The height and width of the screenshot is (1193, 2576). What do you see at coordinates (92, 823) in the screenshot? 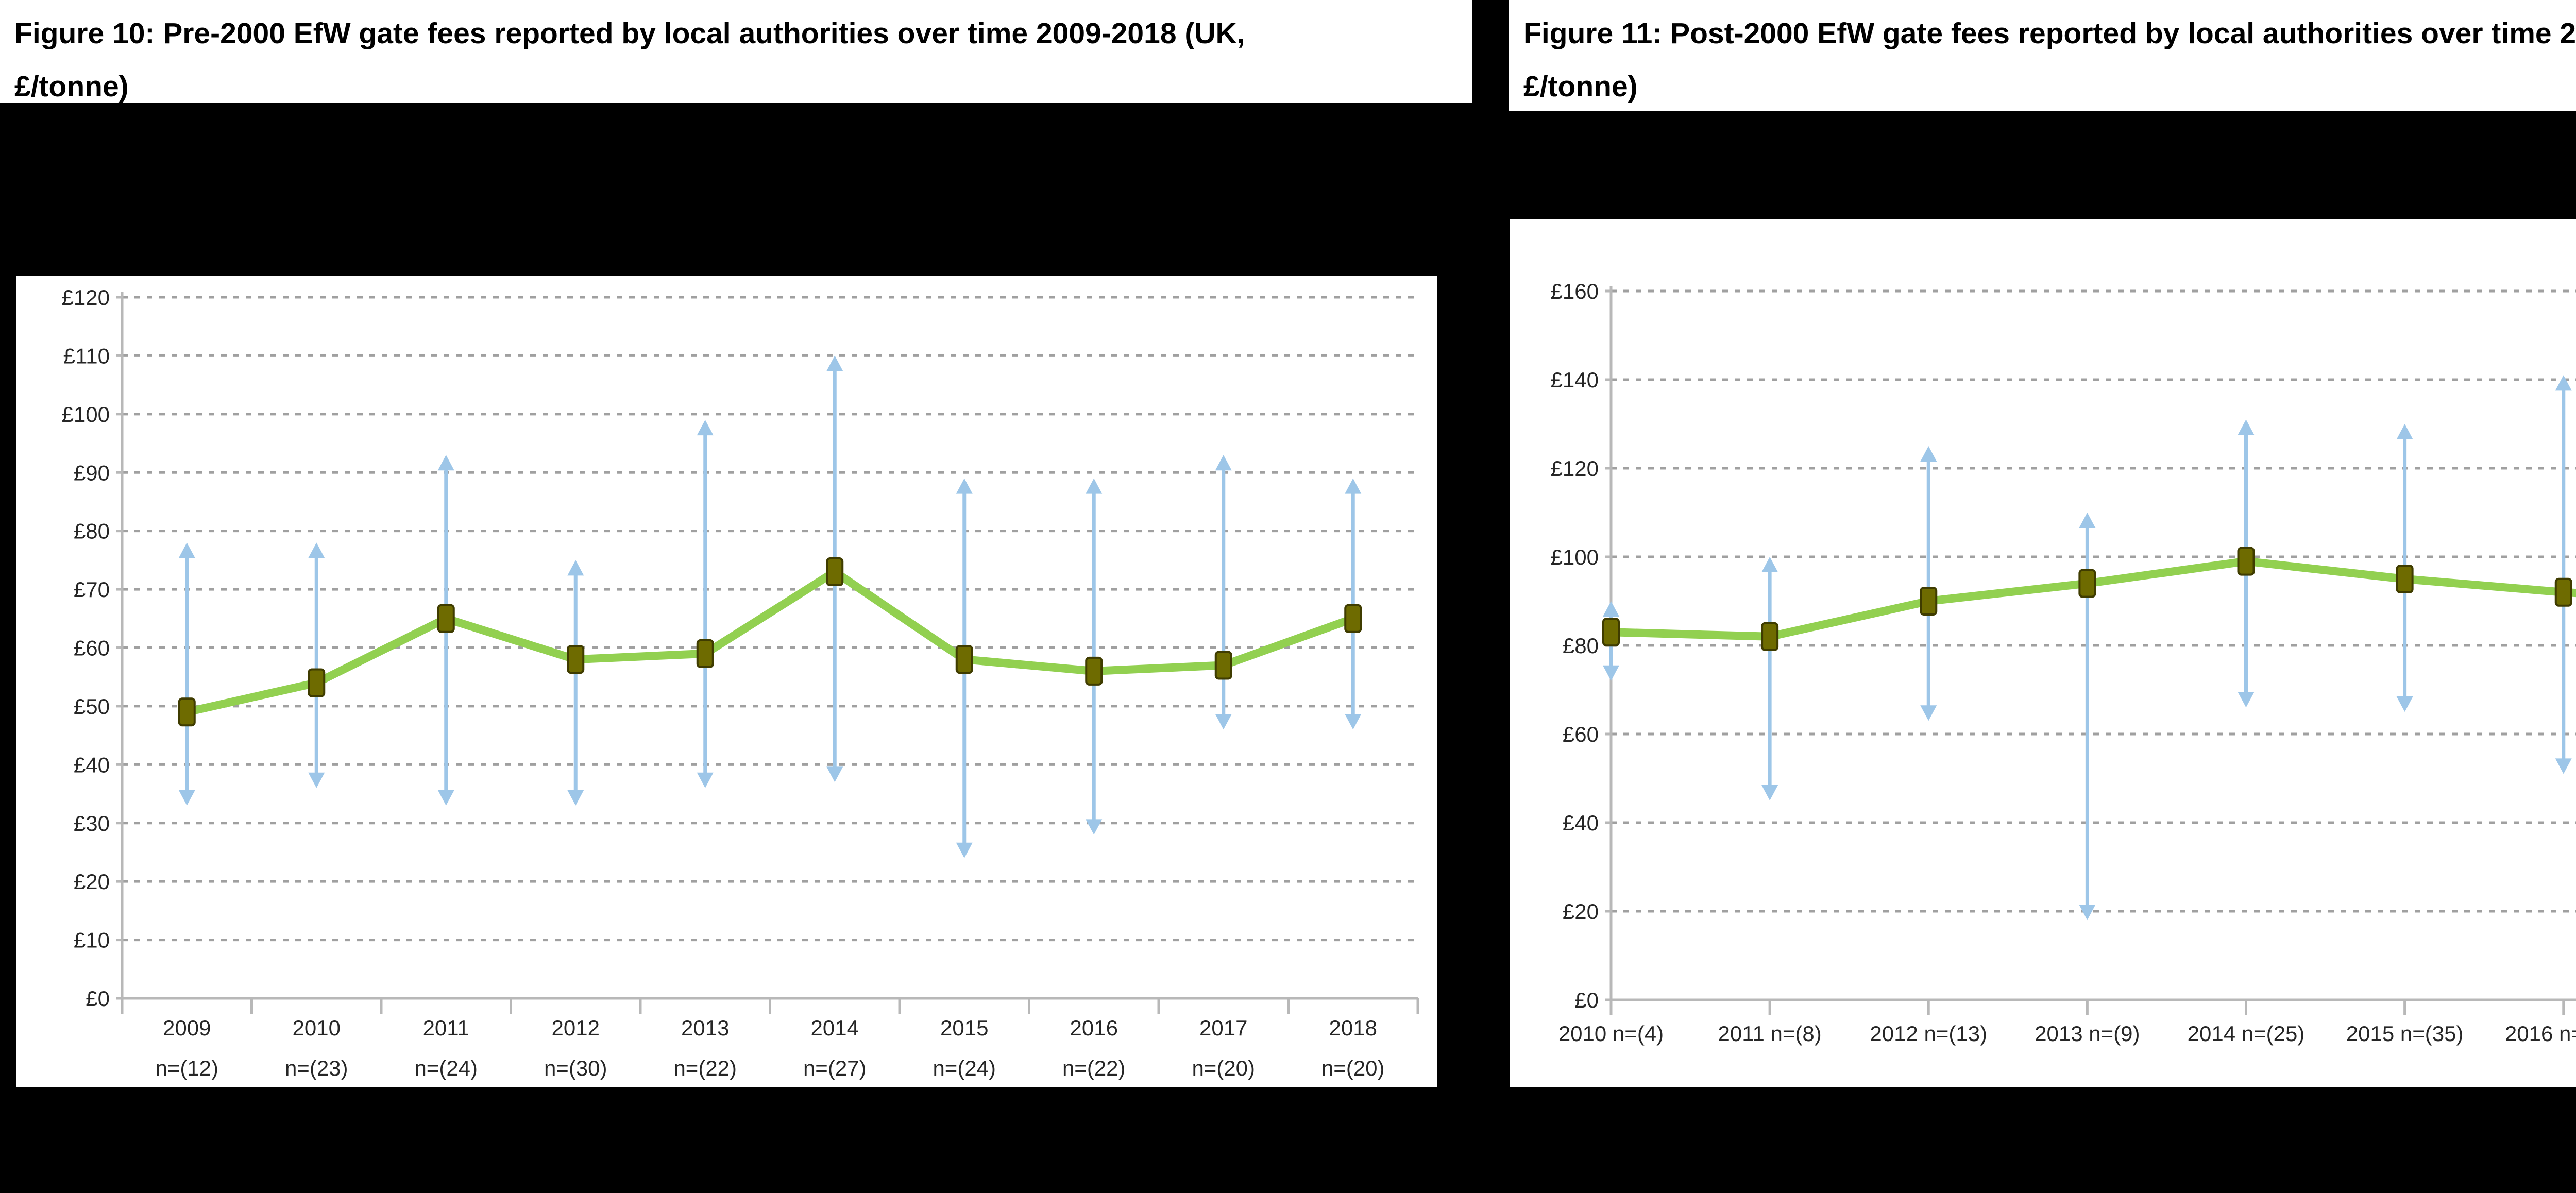
I see `svg-text: £30` at bounding box center [92, 823].